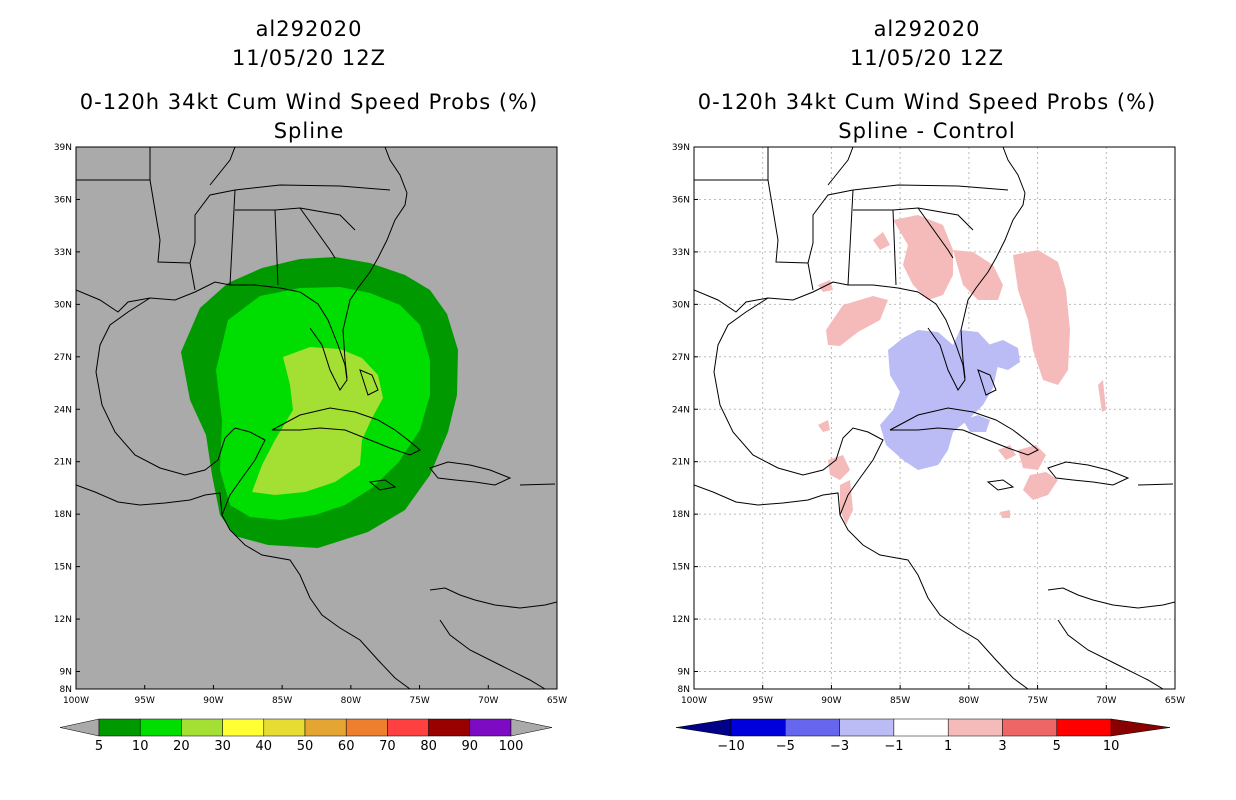 The height and width of the screenshot is (800, 1236). What do you see at coordinates (222, 746) in the screenshot?
I see `colorbar-label: 30` at bounding box center [222, 746].